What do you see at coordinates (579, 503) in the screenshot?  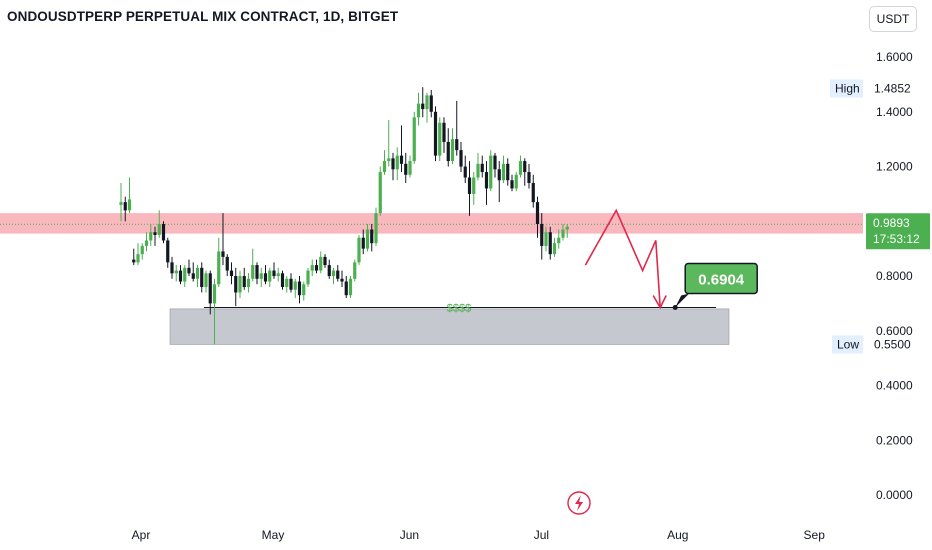 I see `lightning-icon` at bounding box center [579, 503].